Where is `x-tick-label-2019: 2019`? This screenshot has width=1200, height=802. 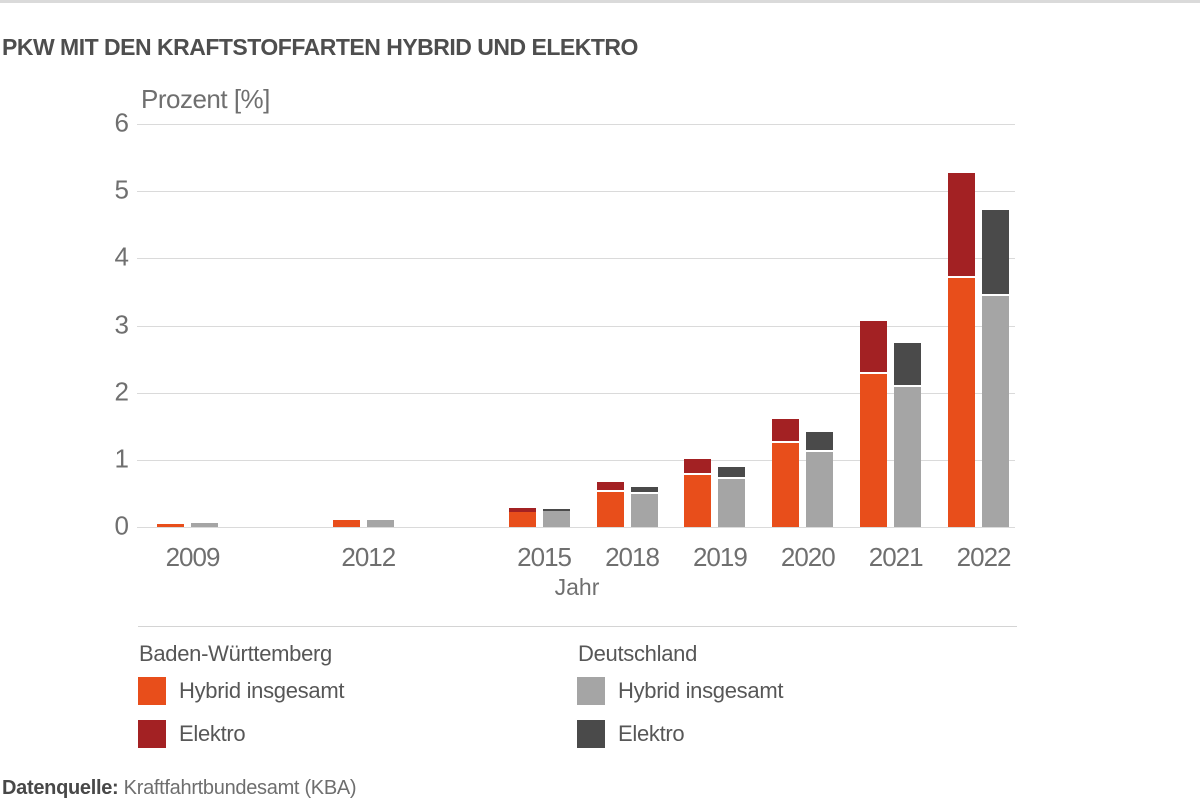
x-tick-label-2019: 2019 is located at coordinates (720, 557).